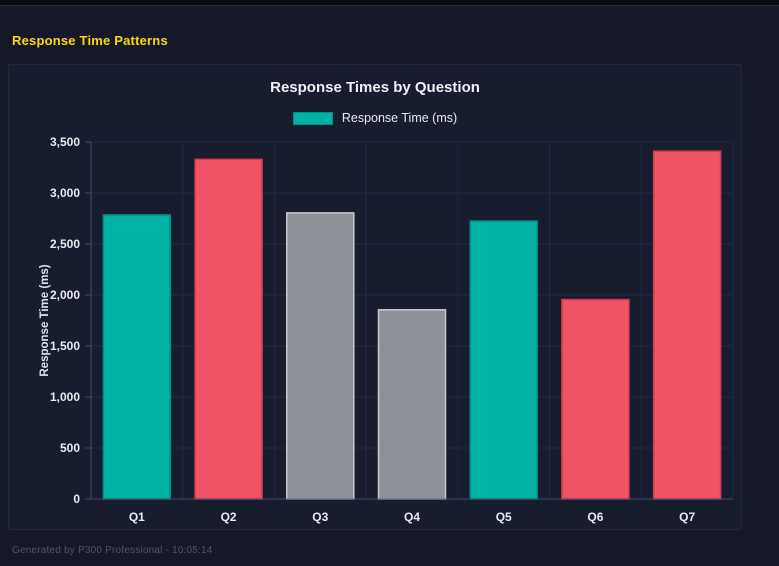 Image resolution: width=779 pixels, height=566 pixels. I want to click on y-tick-label: 500, so click(70, 448).